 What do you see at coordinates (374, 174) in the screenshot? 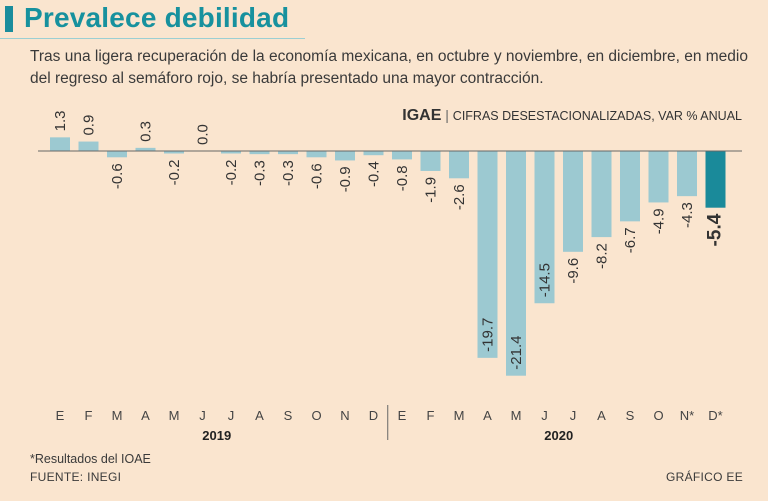
I see `value-label-12: -0.4` at bounding box center [374, 174].